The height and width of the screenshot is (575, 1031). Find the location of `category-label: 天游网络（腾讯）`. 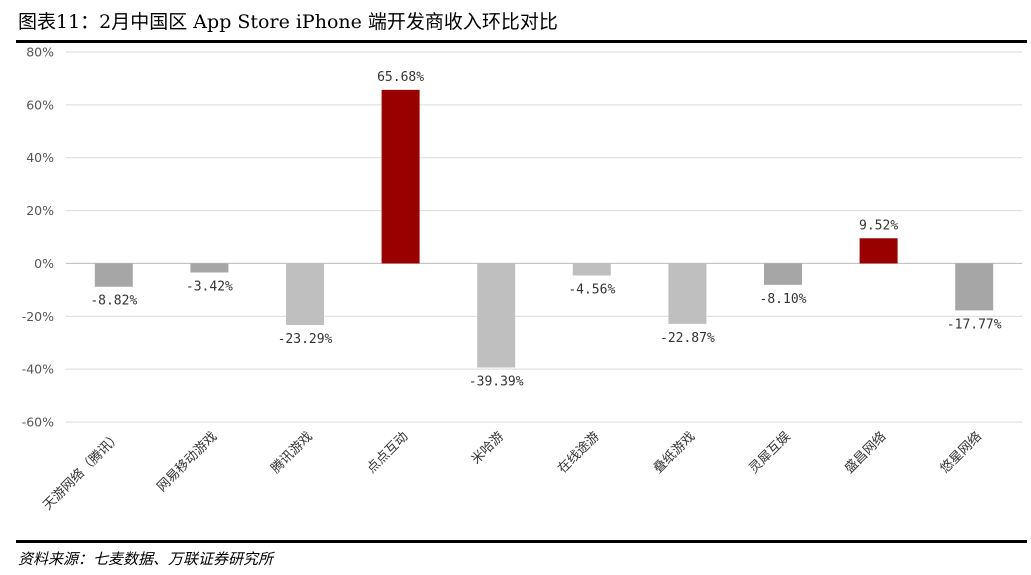

category-label: 天游网络（腾讯） is located at coordinates (82, 471).